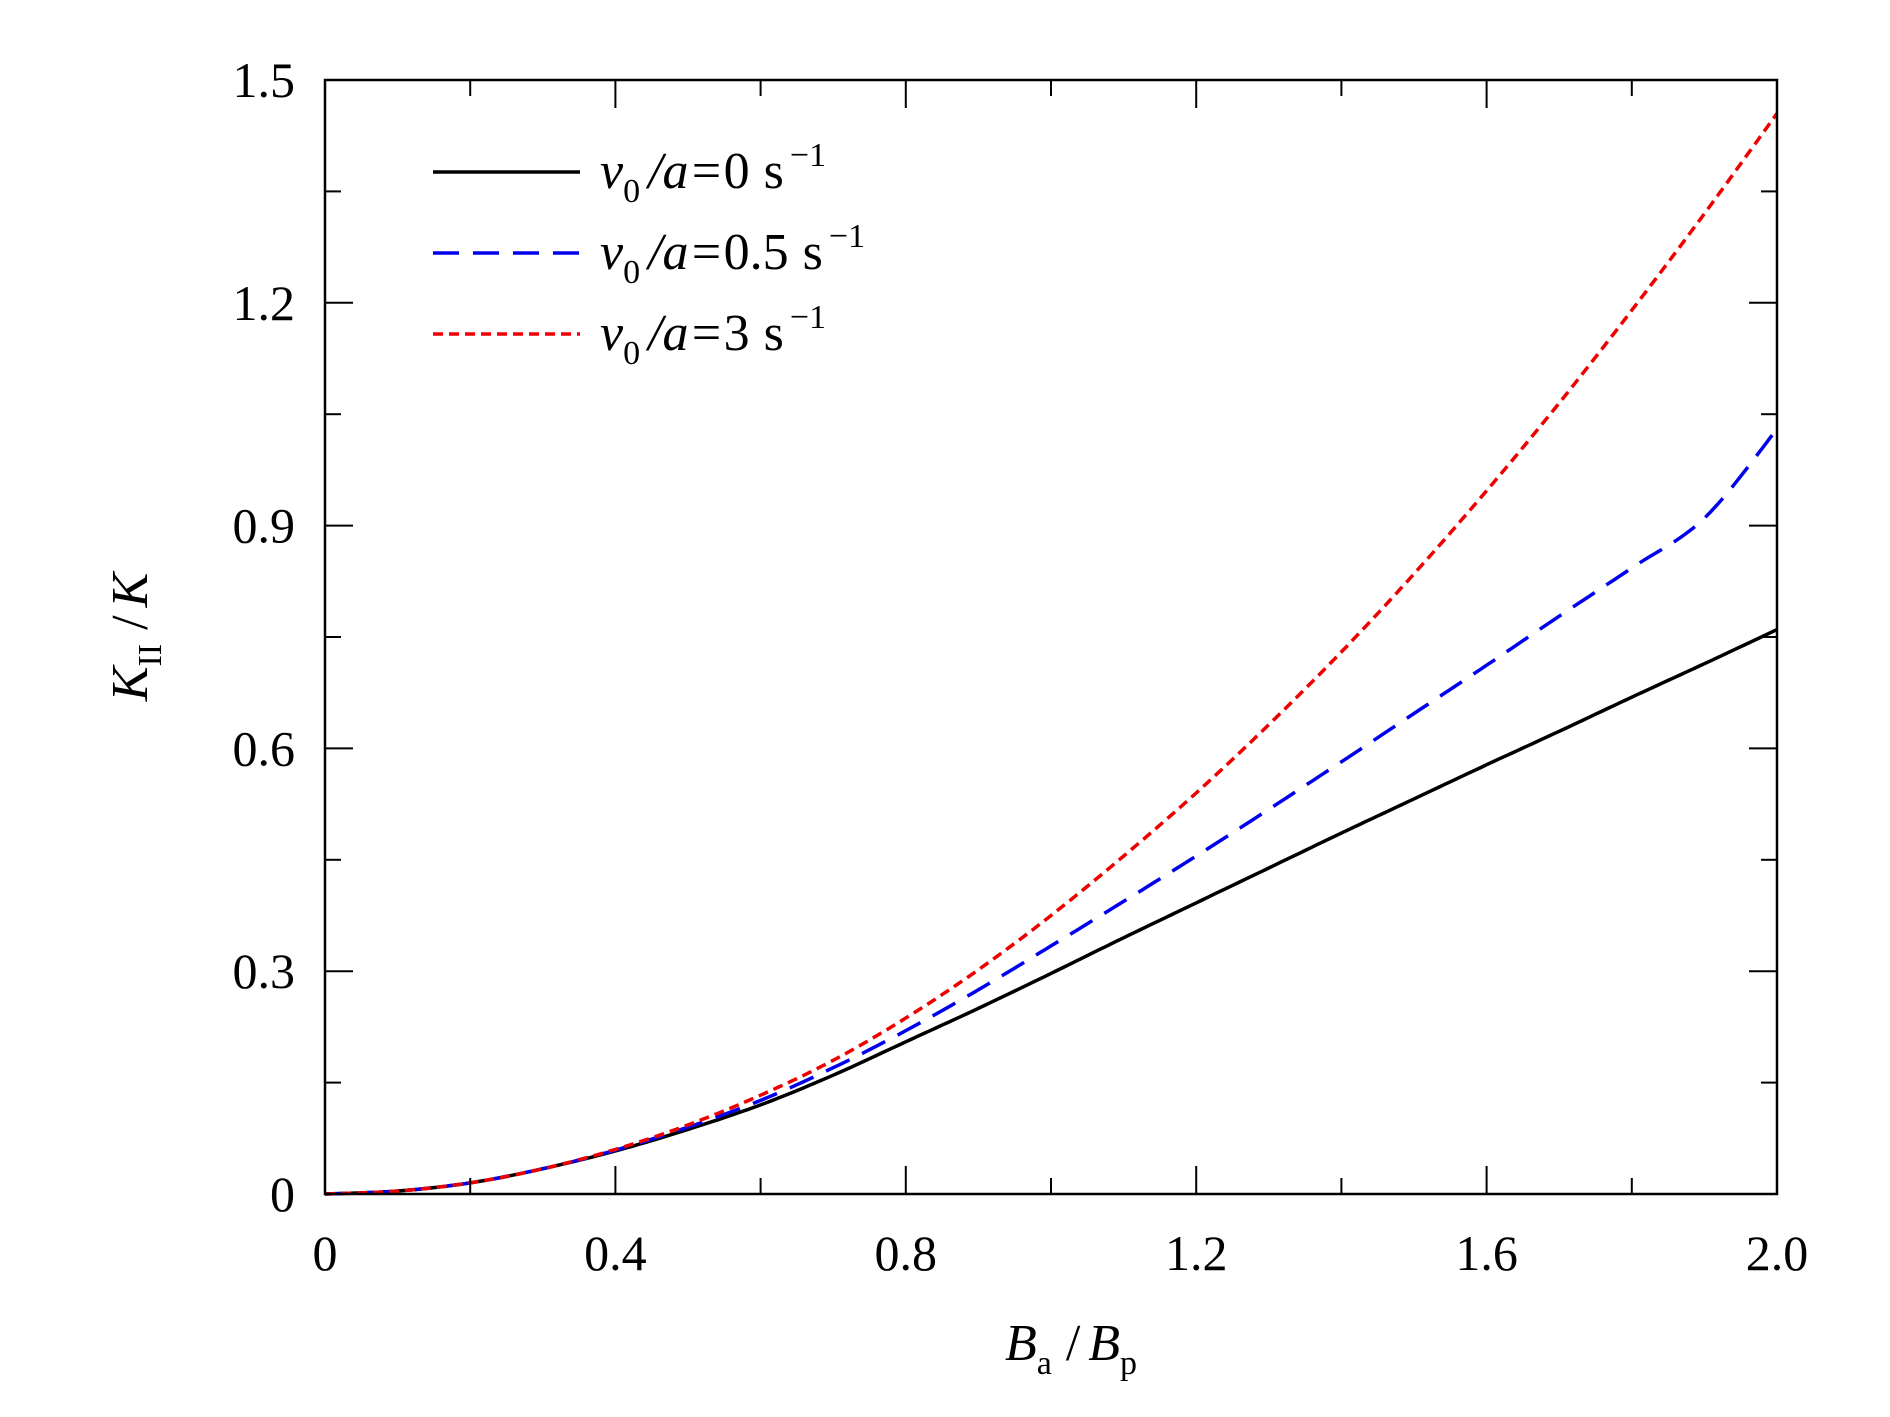 The image size is (1890, 1417). What do you see at coordinates (1073, 1343) in the screenshot?
I see `x-axis-title-sep: /` at bounding box center [1073, 1343].